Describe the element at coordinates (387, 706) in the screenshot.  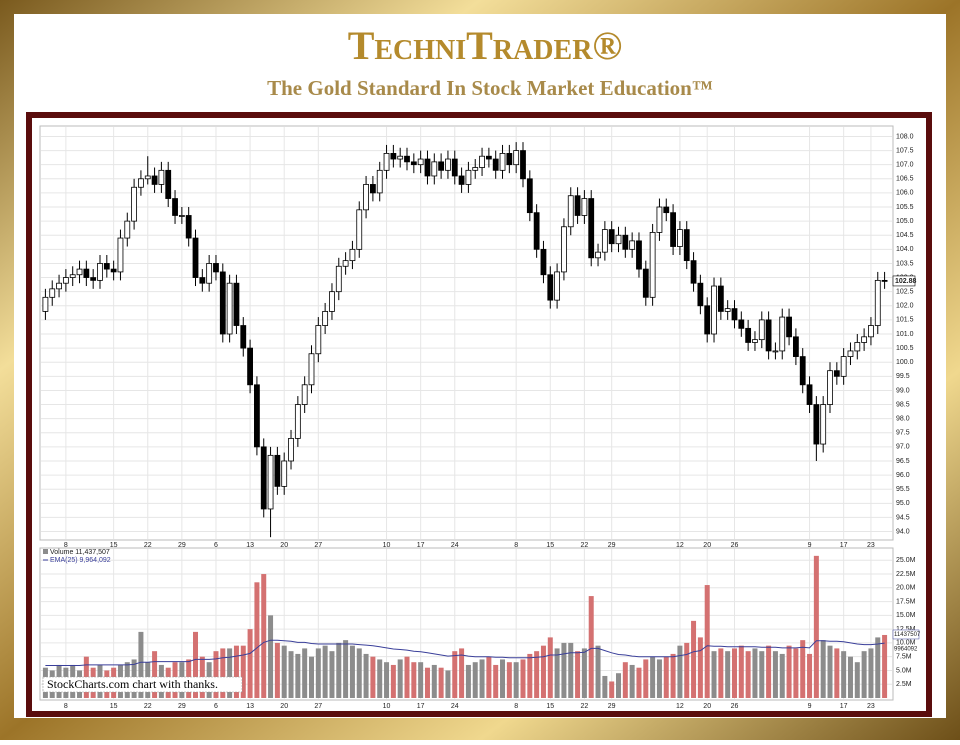
I see `x-tick-label: 10` at that location.